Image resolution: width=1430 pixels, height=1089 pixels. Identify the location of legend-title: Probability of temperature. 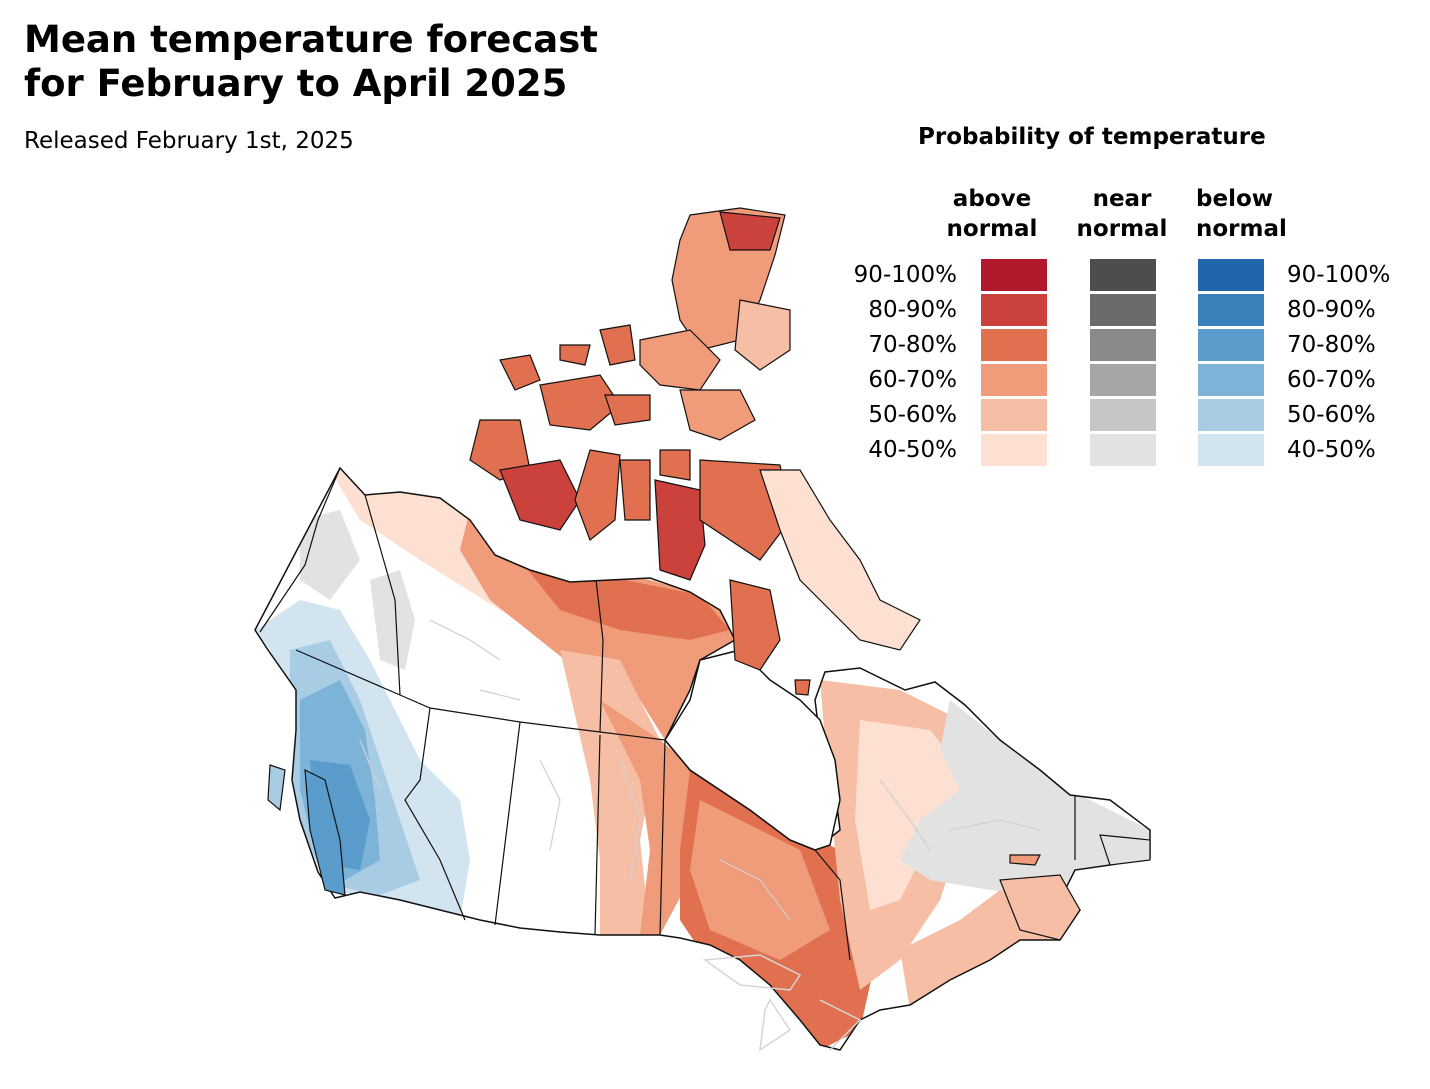
(1092, 137).